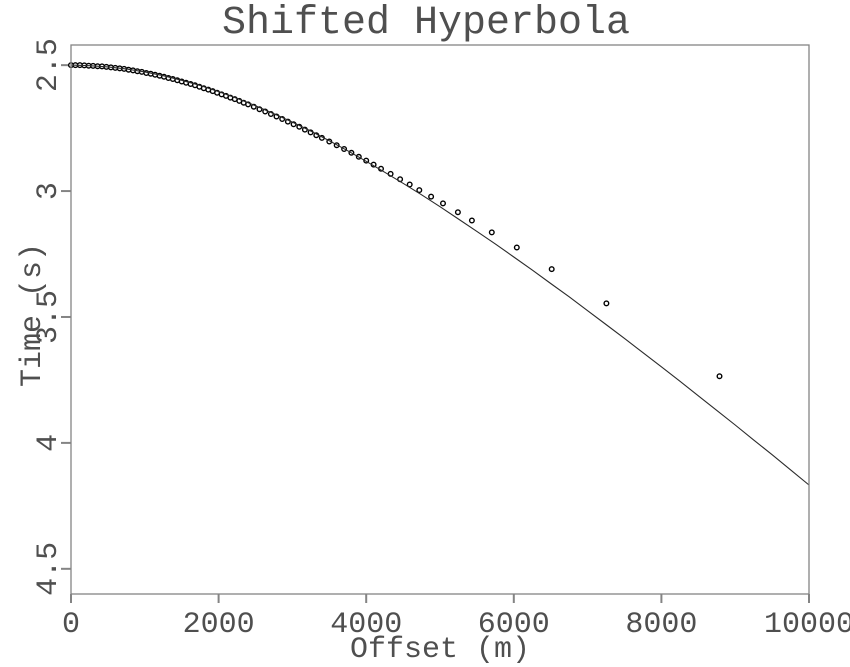 This screenshot has height=667, width=850. What do you see at coordinates (49, 191) in the screenshot?
I see `y-tick-label: 3` at bounding box center [49, 191].